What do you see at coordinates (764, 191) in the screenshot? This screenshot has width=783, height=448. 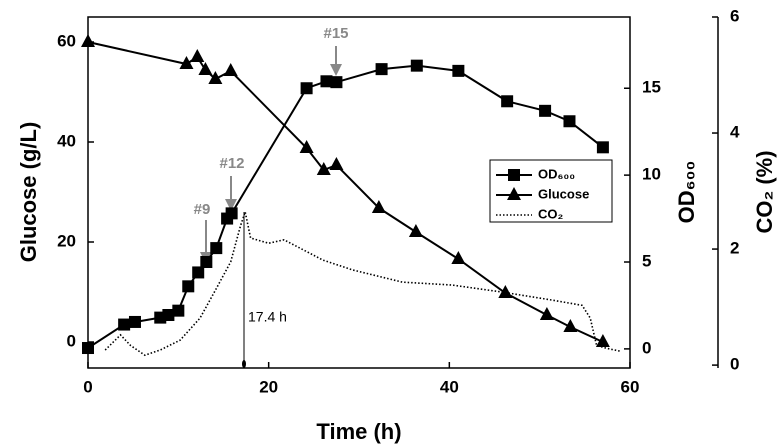 I see `y3-axis-label: CO₂ (%)` at bounding box center [764, 191].